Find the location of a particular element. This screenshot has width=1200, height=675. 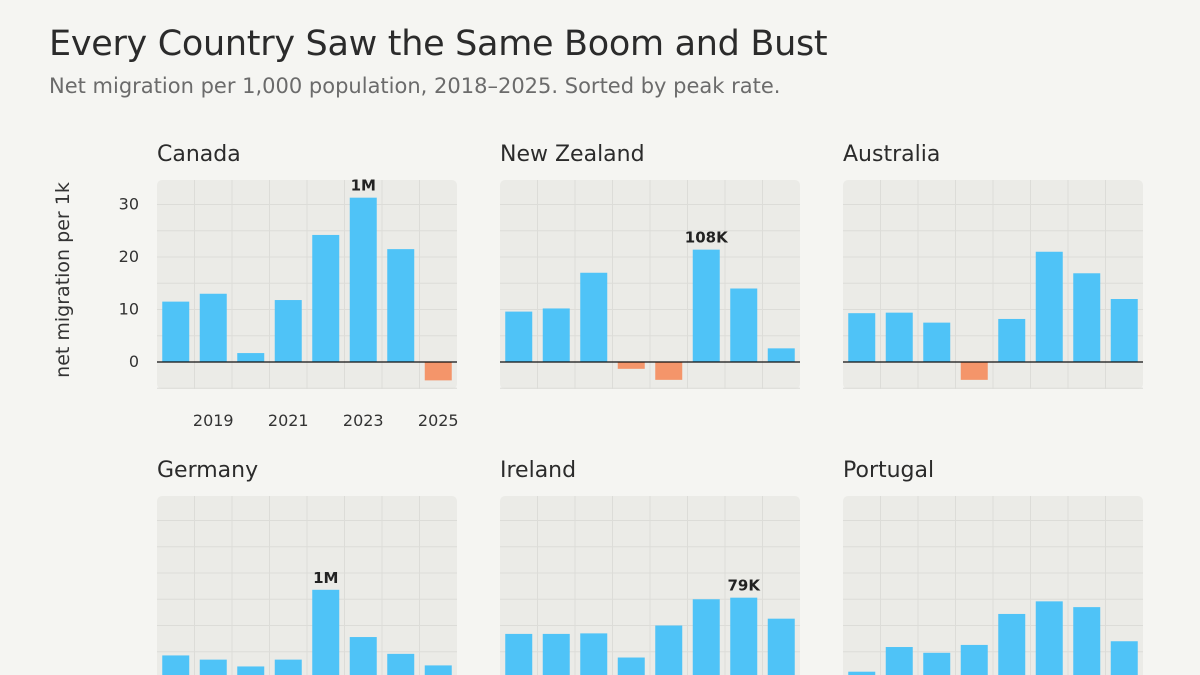

bar-germany-2022 is located at coordinates (326, 632).